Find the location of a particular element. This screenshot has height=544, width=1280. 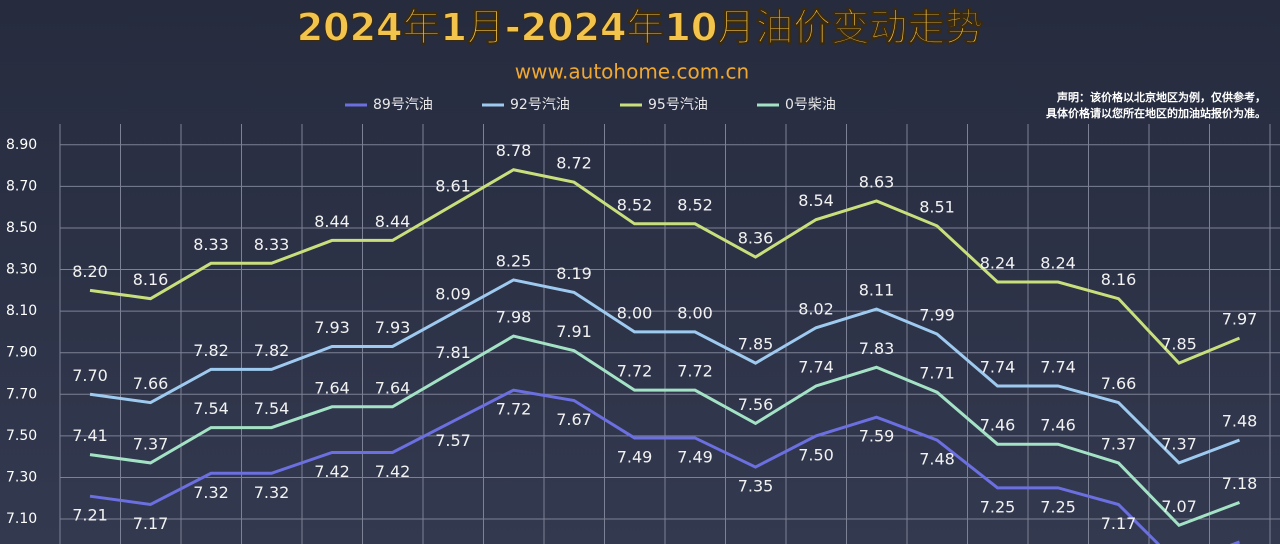

data-label: 7.41 is located at coordinates (90, 435).